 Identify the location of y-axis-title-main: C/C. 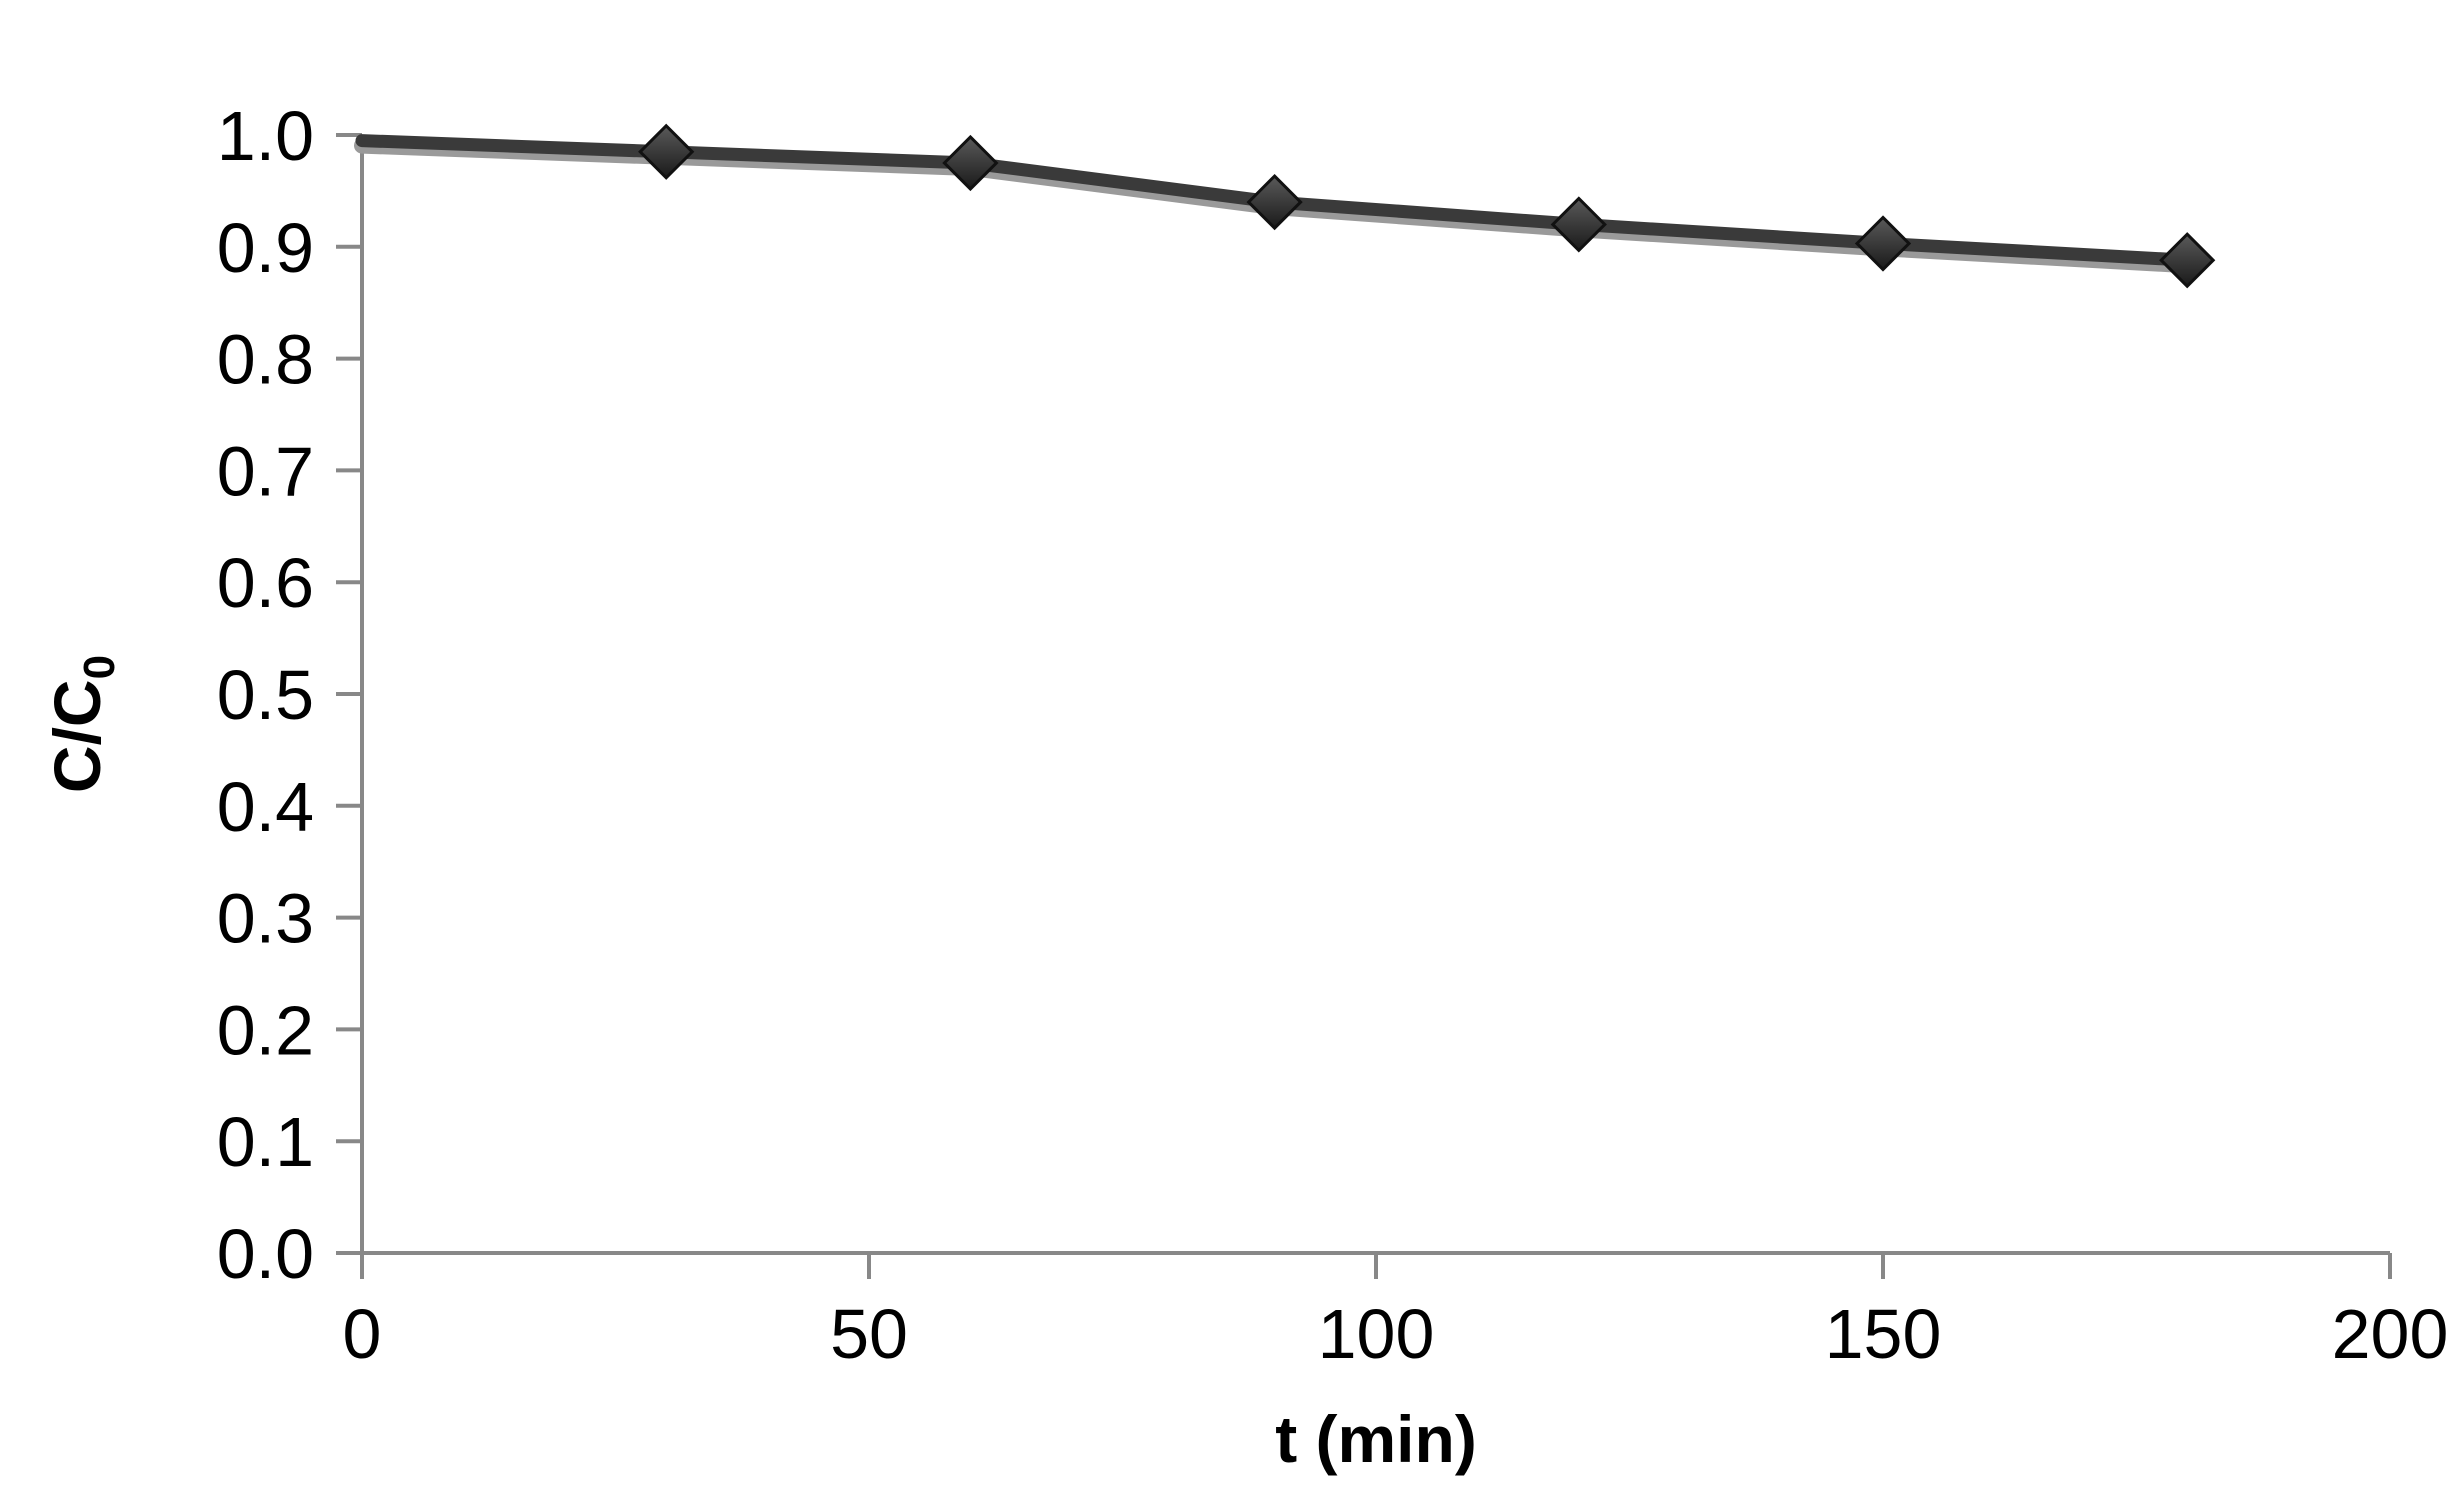
(77, 736).